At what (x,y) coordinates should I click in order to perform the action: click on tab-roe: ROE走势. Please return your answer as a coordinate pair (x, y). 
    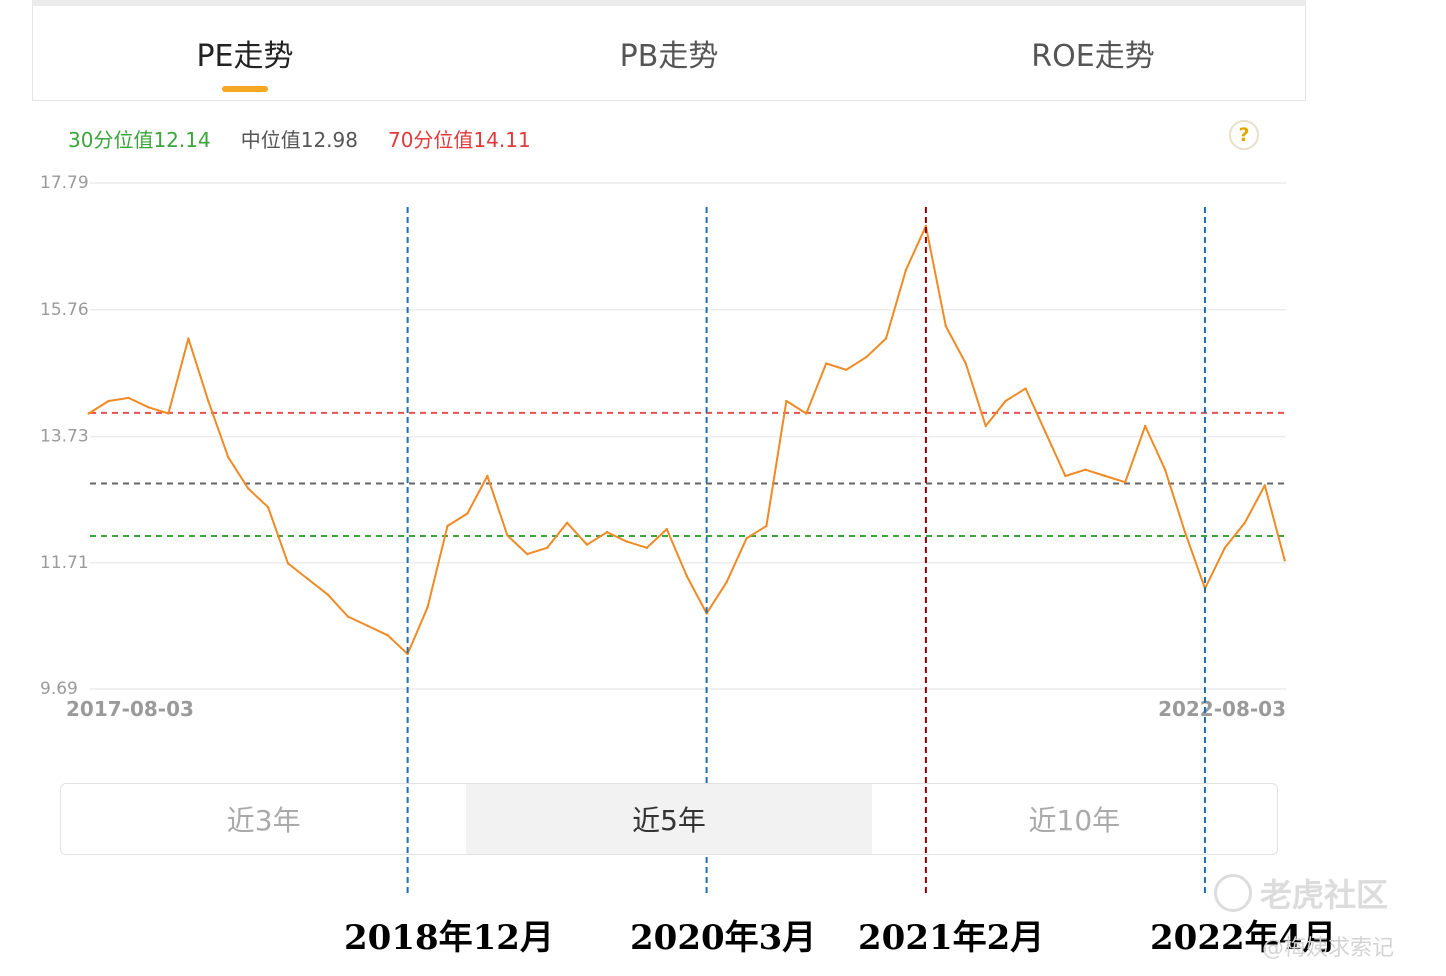
    Looking at the image, I should click on (1093, 53).